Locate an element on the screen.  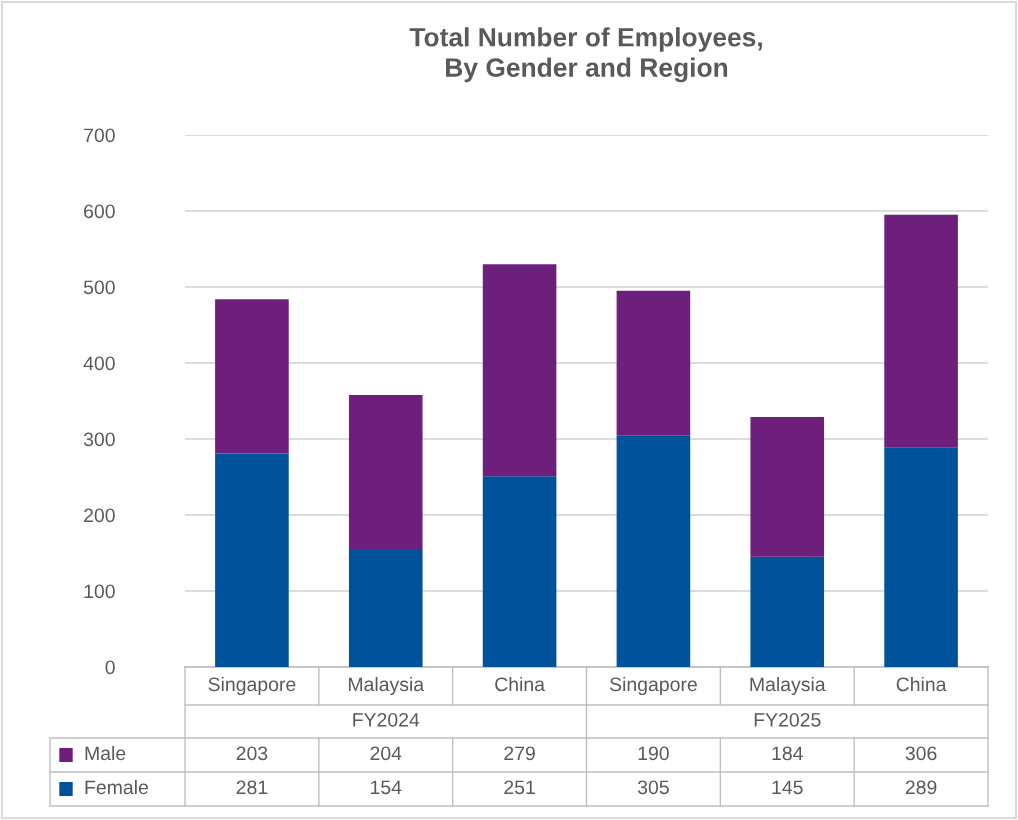
data-label: 306 is located at coordinates (921, 753).